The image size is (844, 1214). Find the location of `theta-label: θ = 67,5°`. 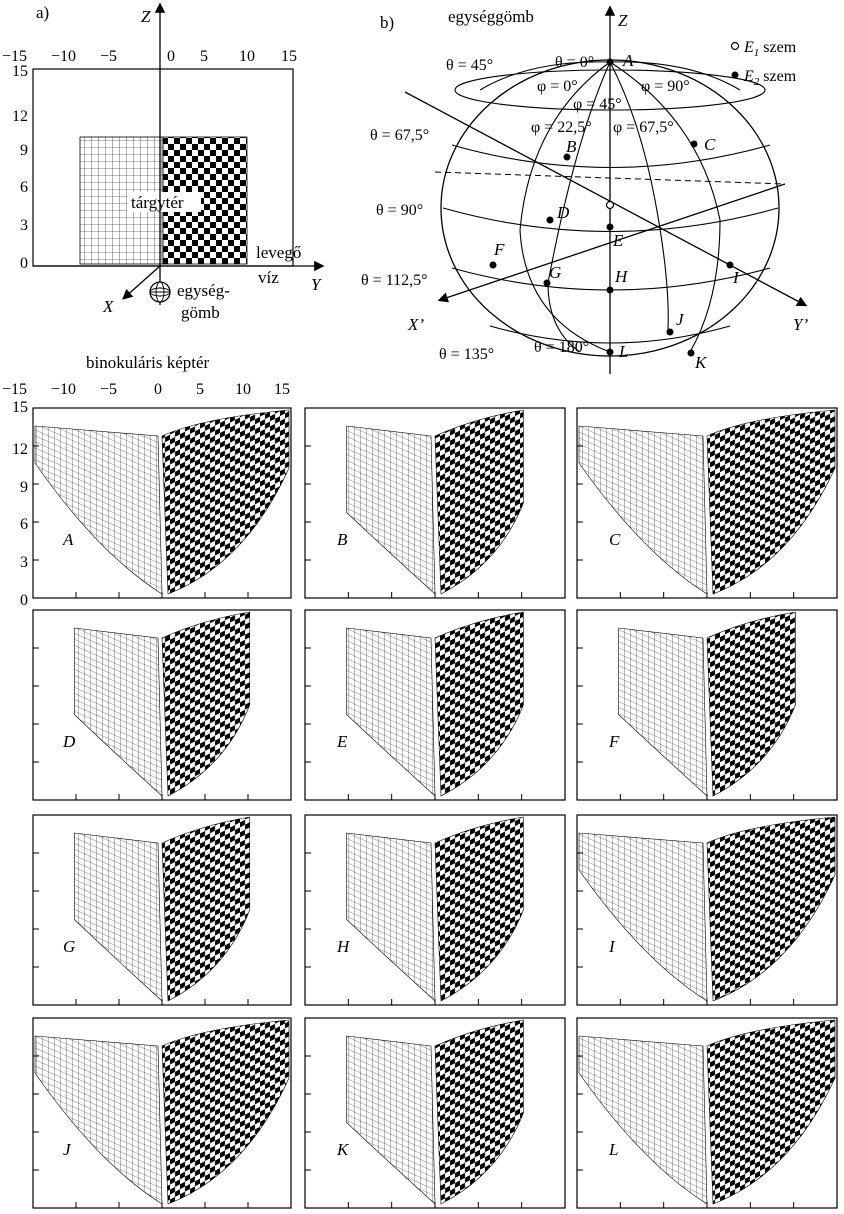

theta-label: θ = 67,5° is located at coordinates (399, 135).